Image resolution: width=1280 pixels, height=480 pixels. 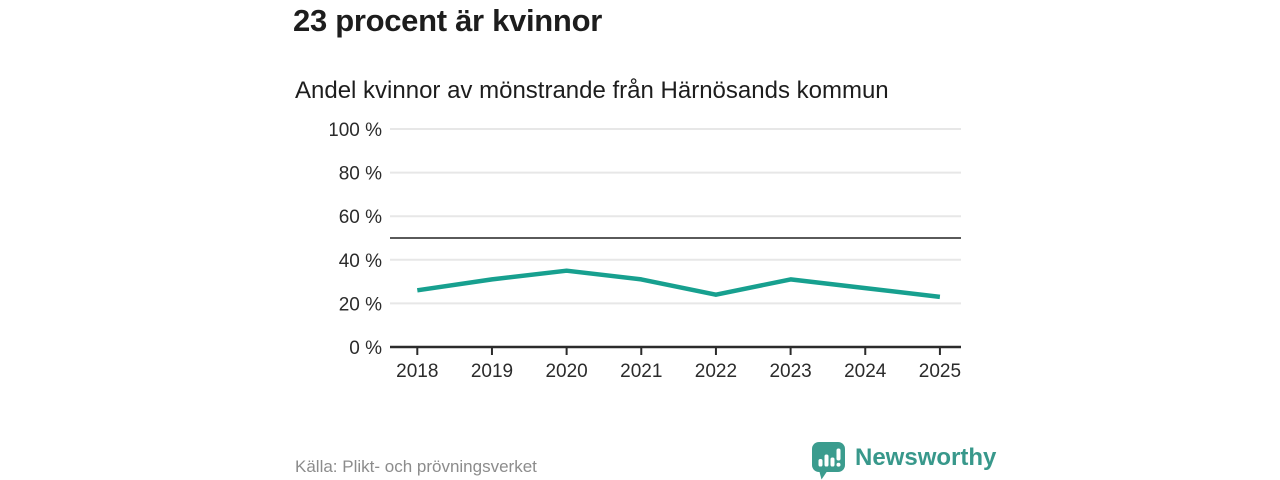 What do you see at coordinates (678, 284) in the screenshot?
I see `trend-line` at bounding box center [678, 284].